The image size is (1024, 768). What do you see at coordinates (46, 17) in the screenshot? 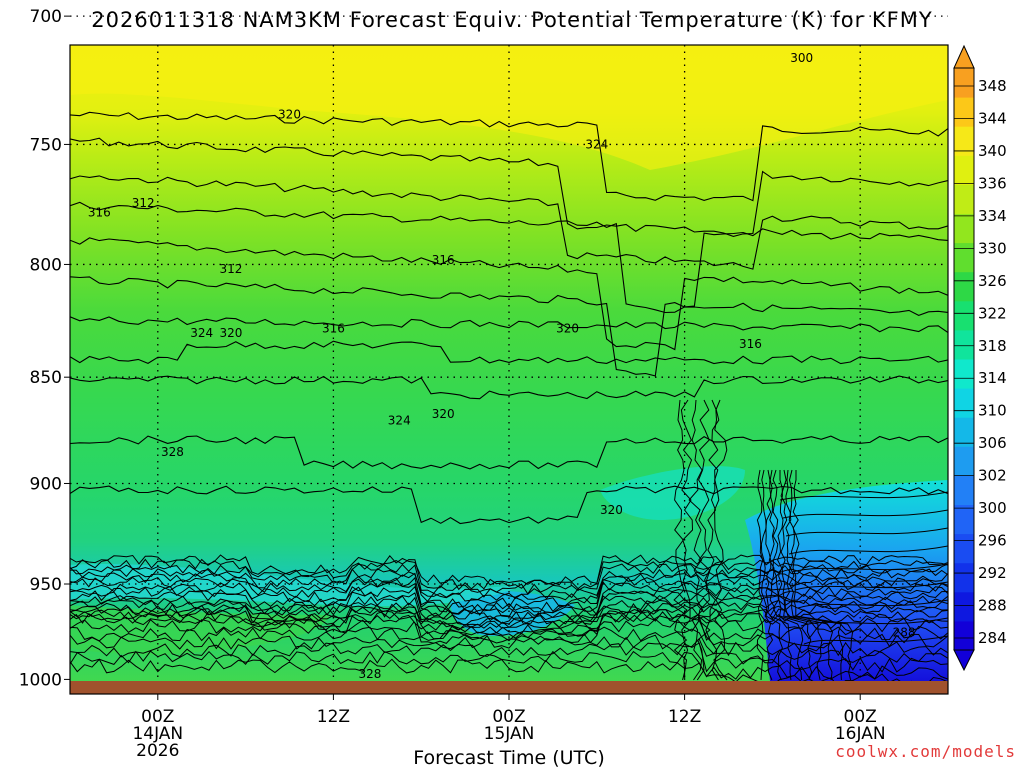
I see `y-tick-label: 700` at bounding box center [46, 17].